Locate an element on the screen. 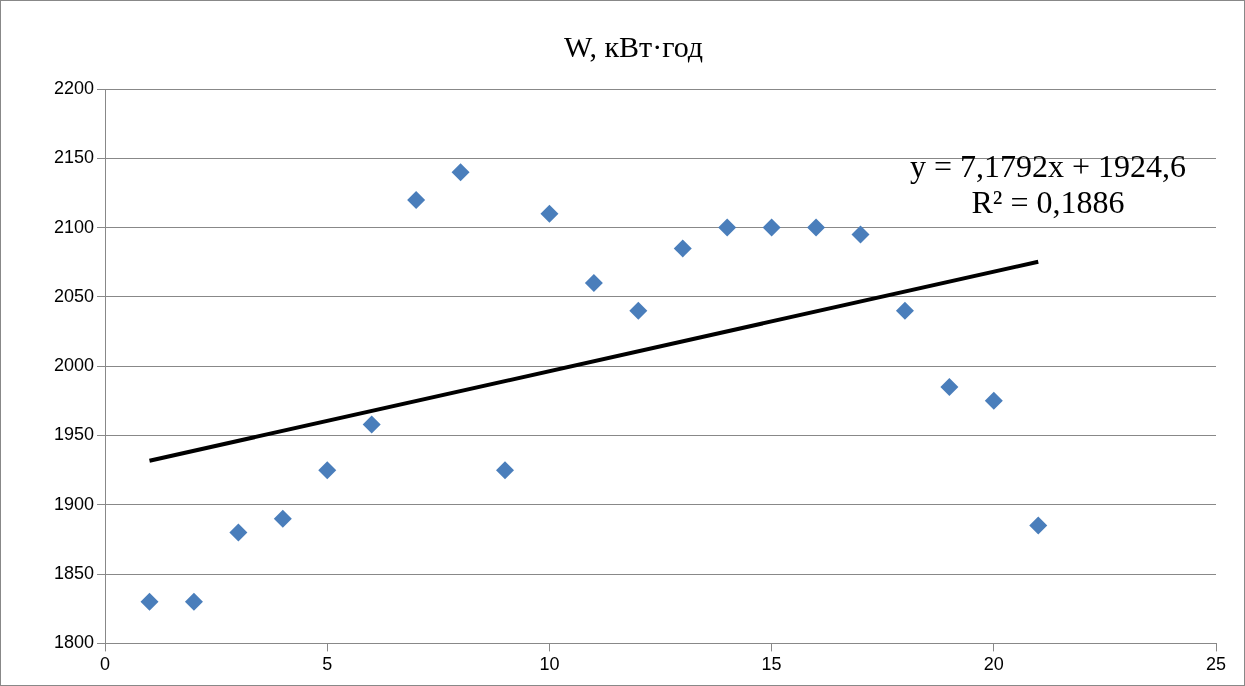 This screenshot has width=1245, height=686. x-tick-label: 20 is located at coordinates (993, 664).